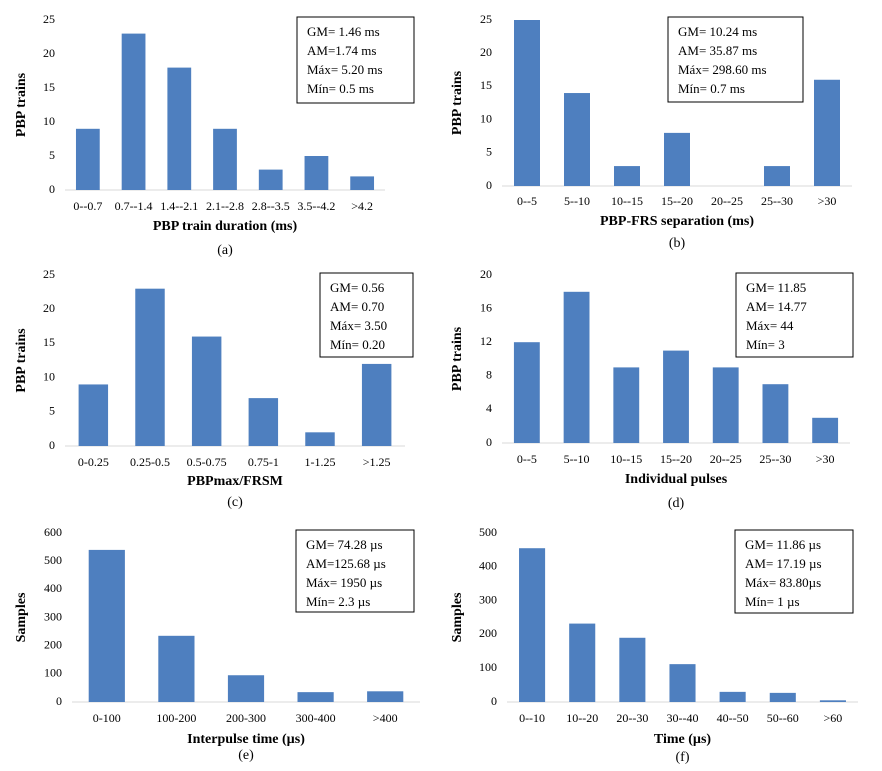 The image size is (882, 771). Describe the element at coordinates (457, 617) in the screenshot. I see `y-axis-label: Samples` at that location.